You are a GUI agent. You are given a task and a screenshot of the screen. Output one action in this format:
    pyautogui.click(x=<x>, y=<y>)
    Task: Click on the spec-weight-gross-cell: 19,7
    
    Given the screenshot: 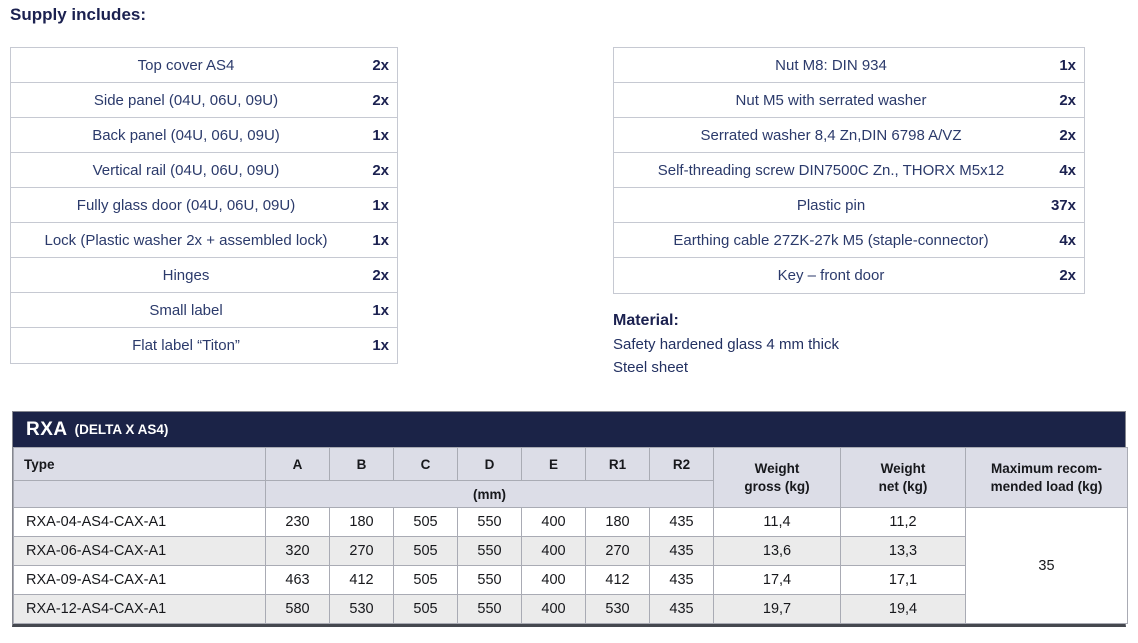 What is the action you would take?
    pyautogui.click(x=777, y=609)
    